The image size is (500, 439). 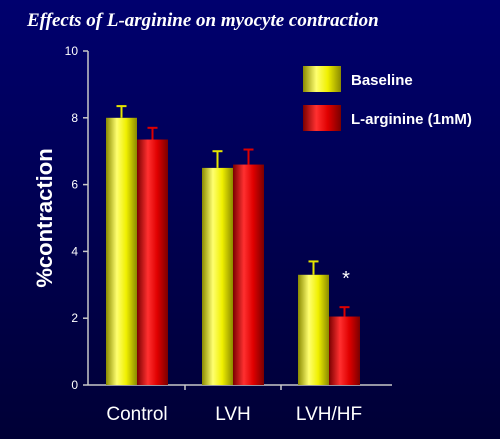 What do you see at coordinates (411, 119) in the screenshot?
I see `legend-label: L-arginine (1mM)` at bounding box center [411, 119].